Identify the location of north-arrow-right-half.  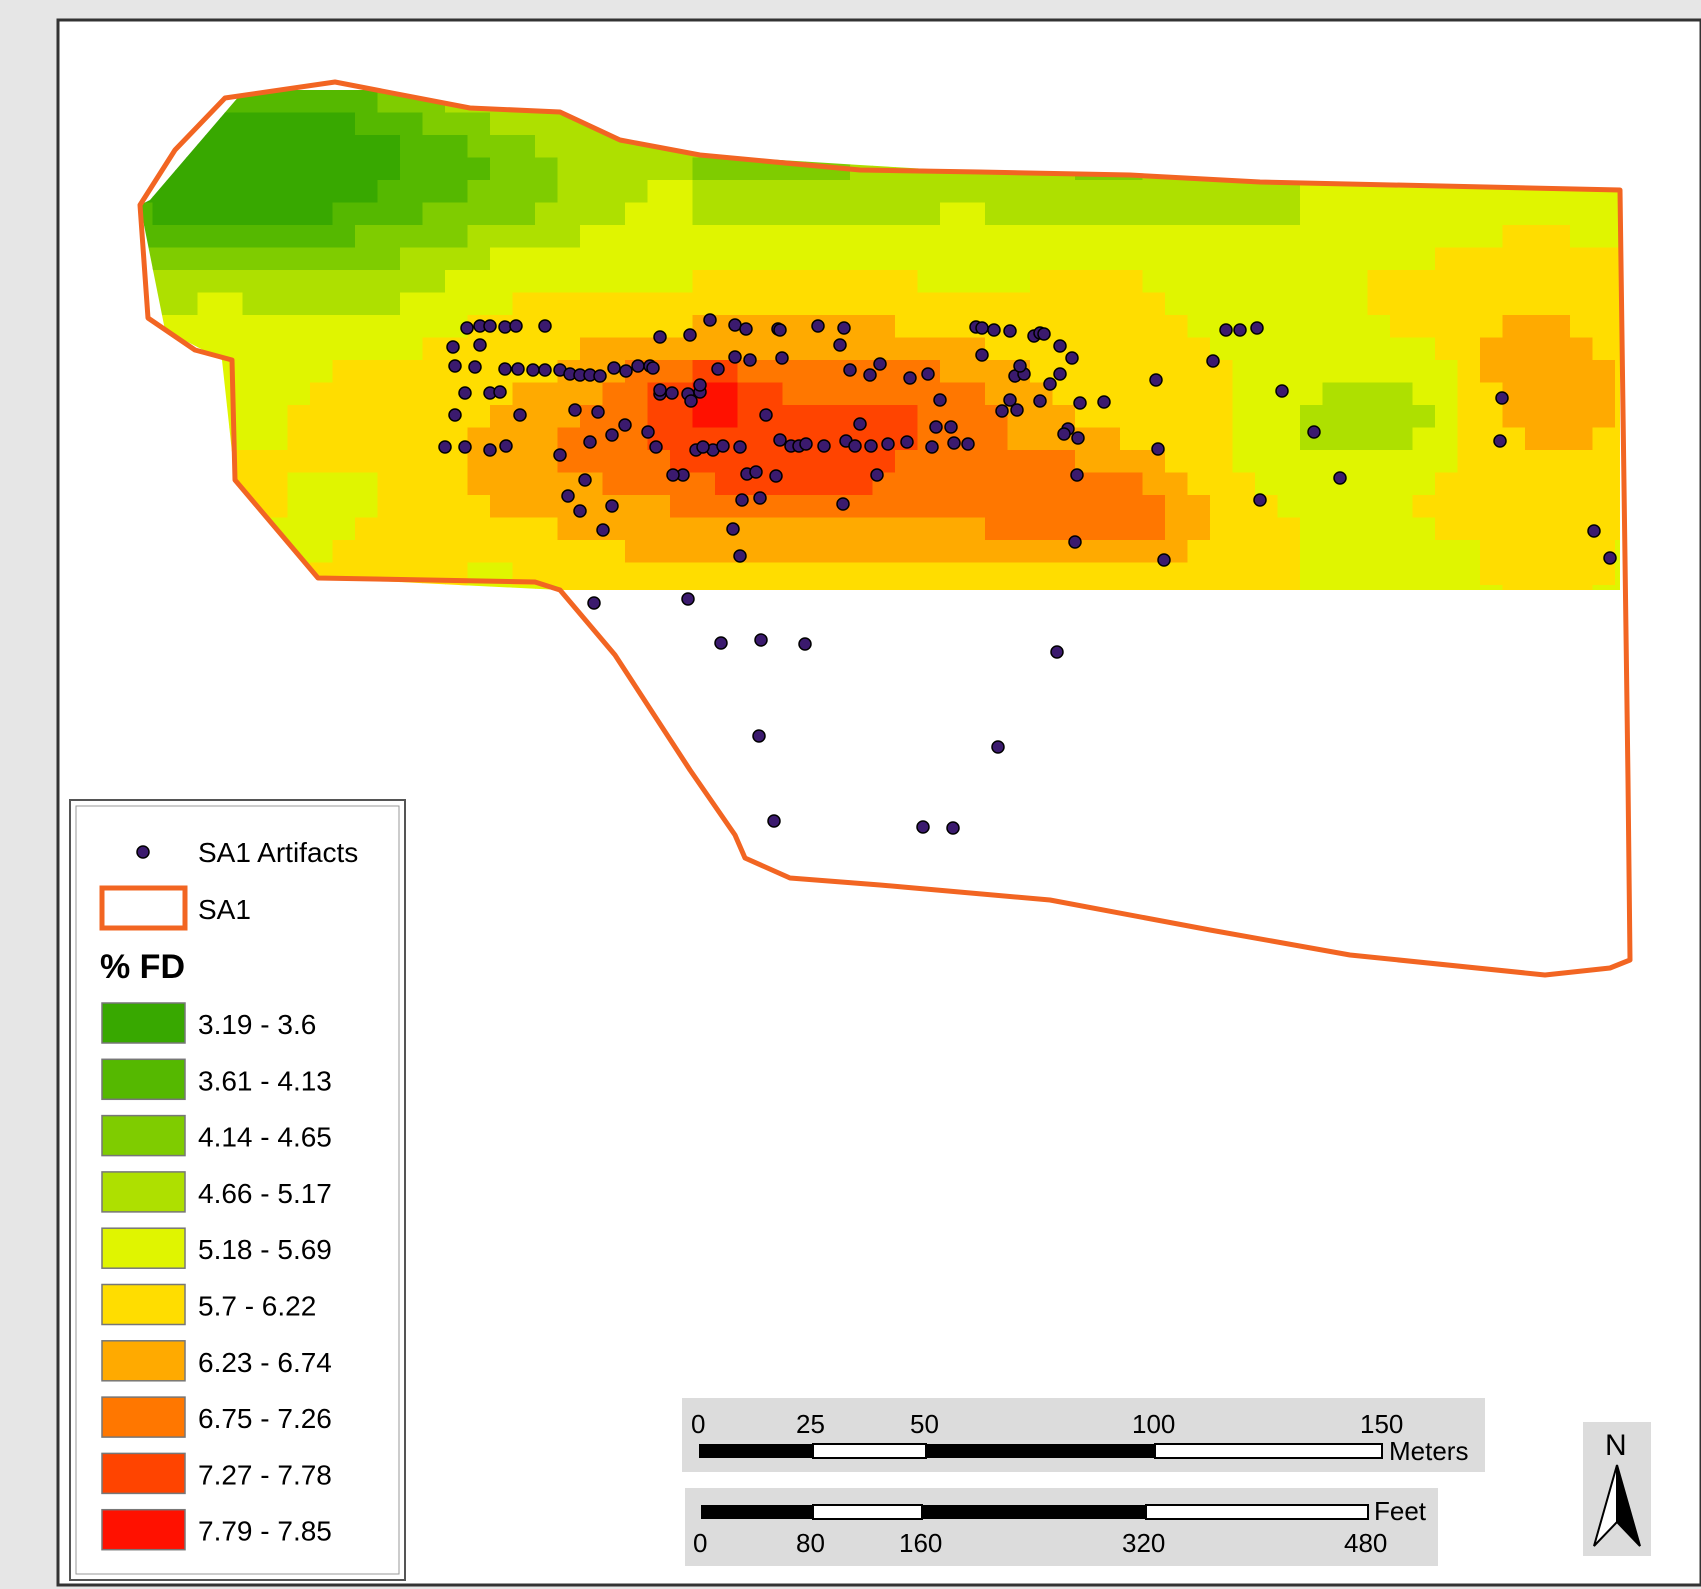
(1628, 1505).